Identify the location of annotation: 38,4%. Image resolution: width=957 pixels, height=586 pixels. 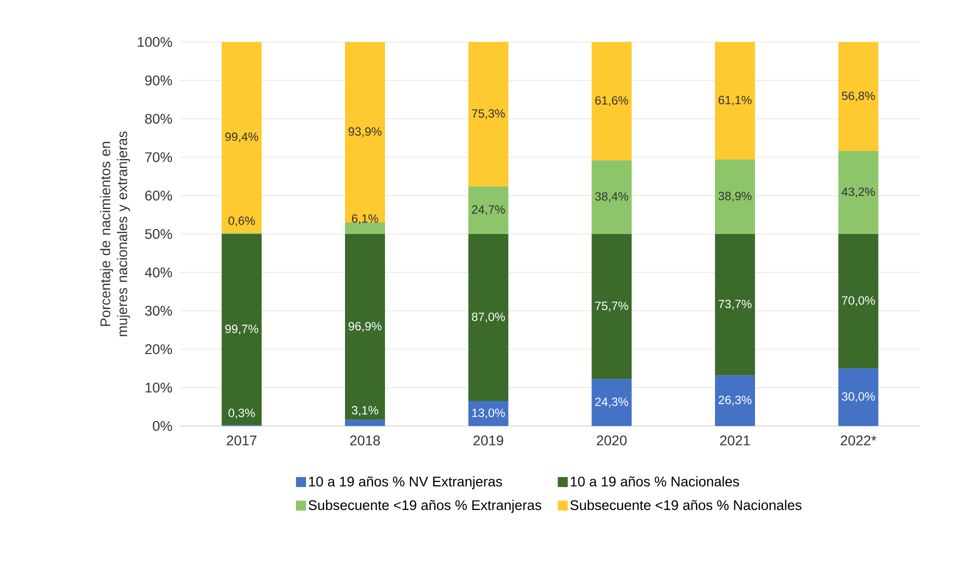
(611, 197).